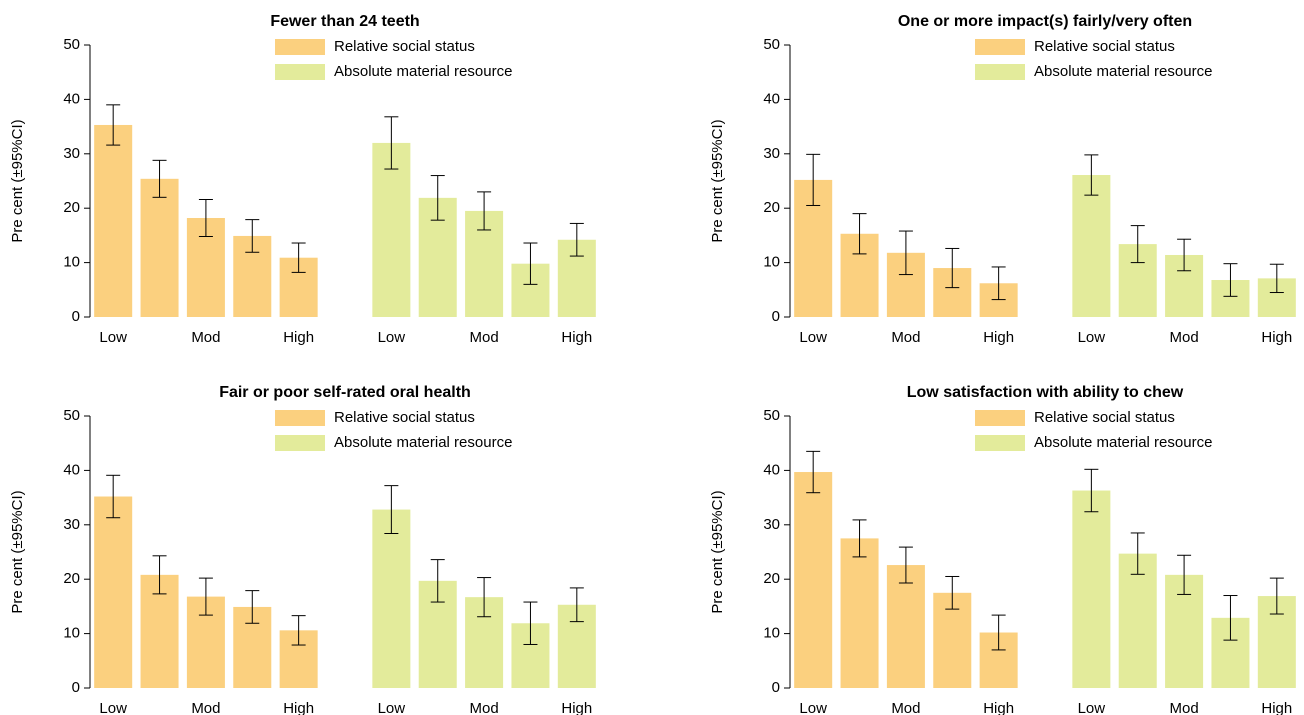 Image resolution: width=1304 pixels, height=715 pixels. What do you see at coordinates (344, 21) in the screenshot?
I see `chart-title: Fewer than 24 teeth` at bounding box center [344, 21].